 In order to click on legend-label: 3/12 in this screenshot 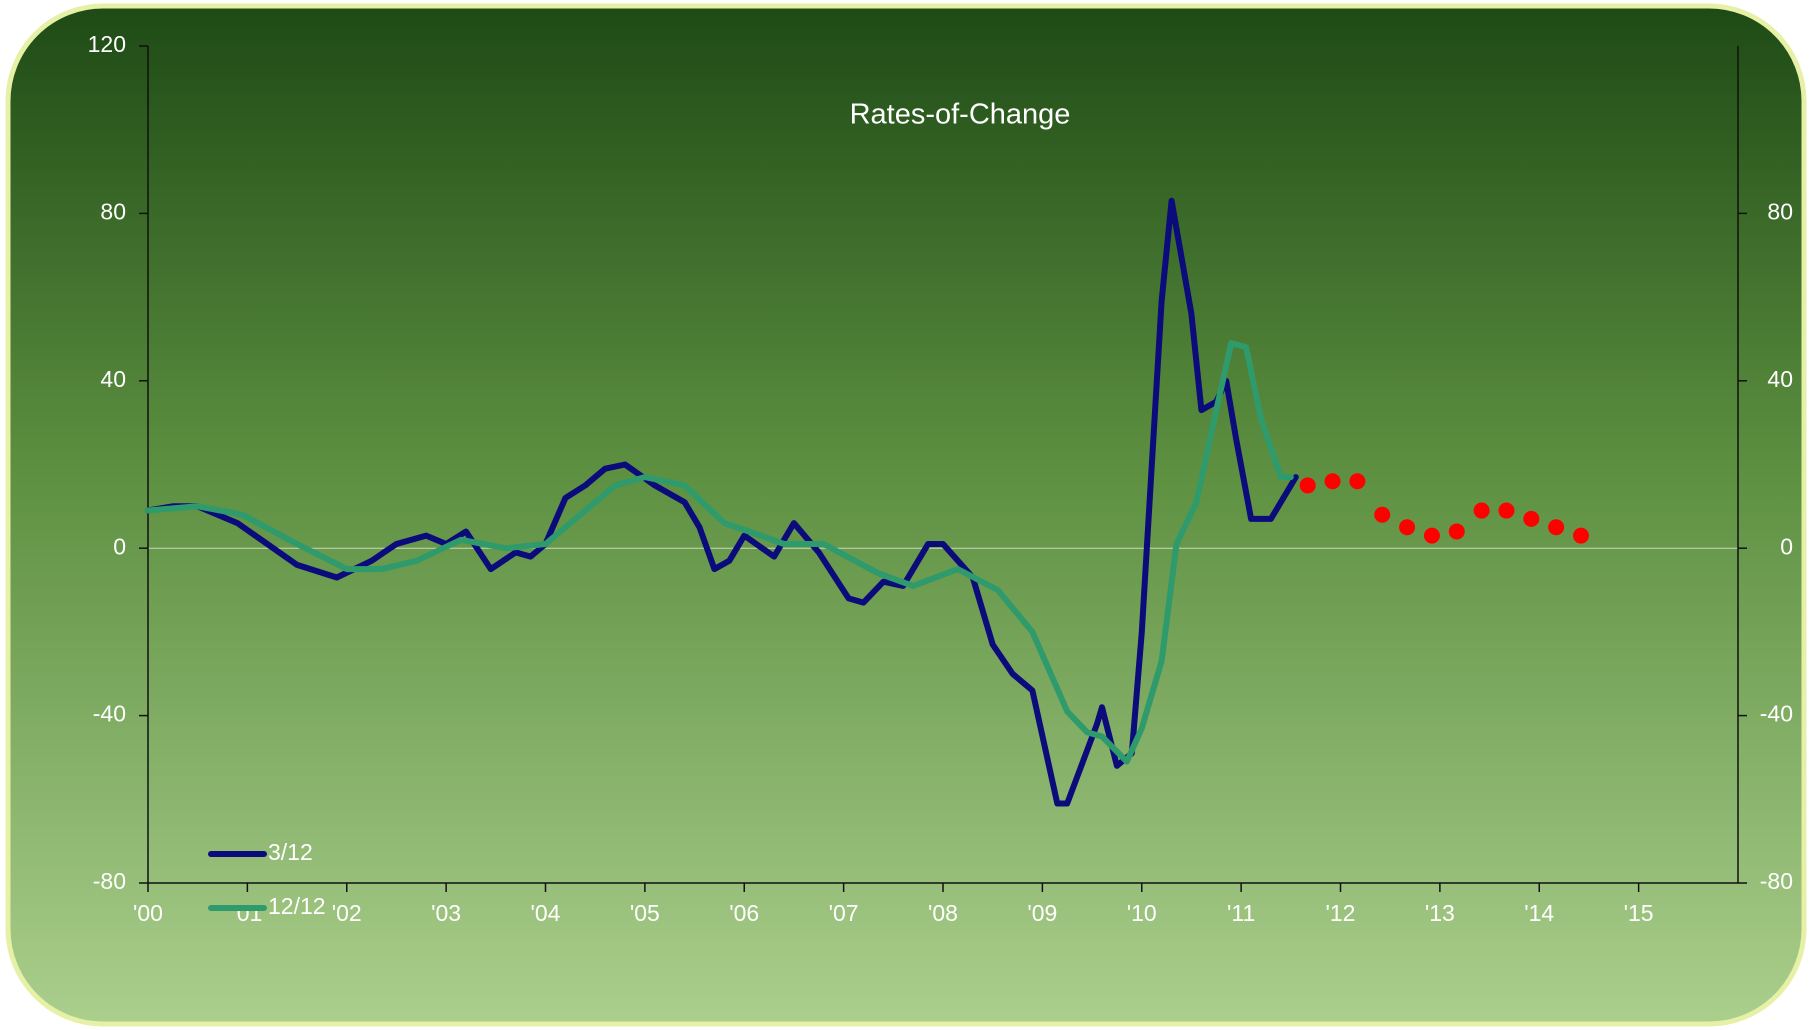, I will do `click(290, 852)`.